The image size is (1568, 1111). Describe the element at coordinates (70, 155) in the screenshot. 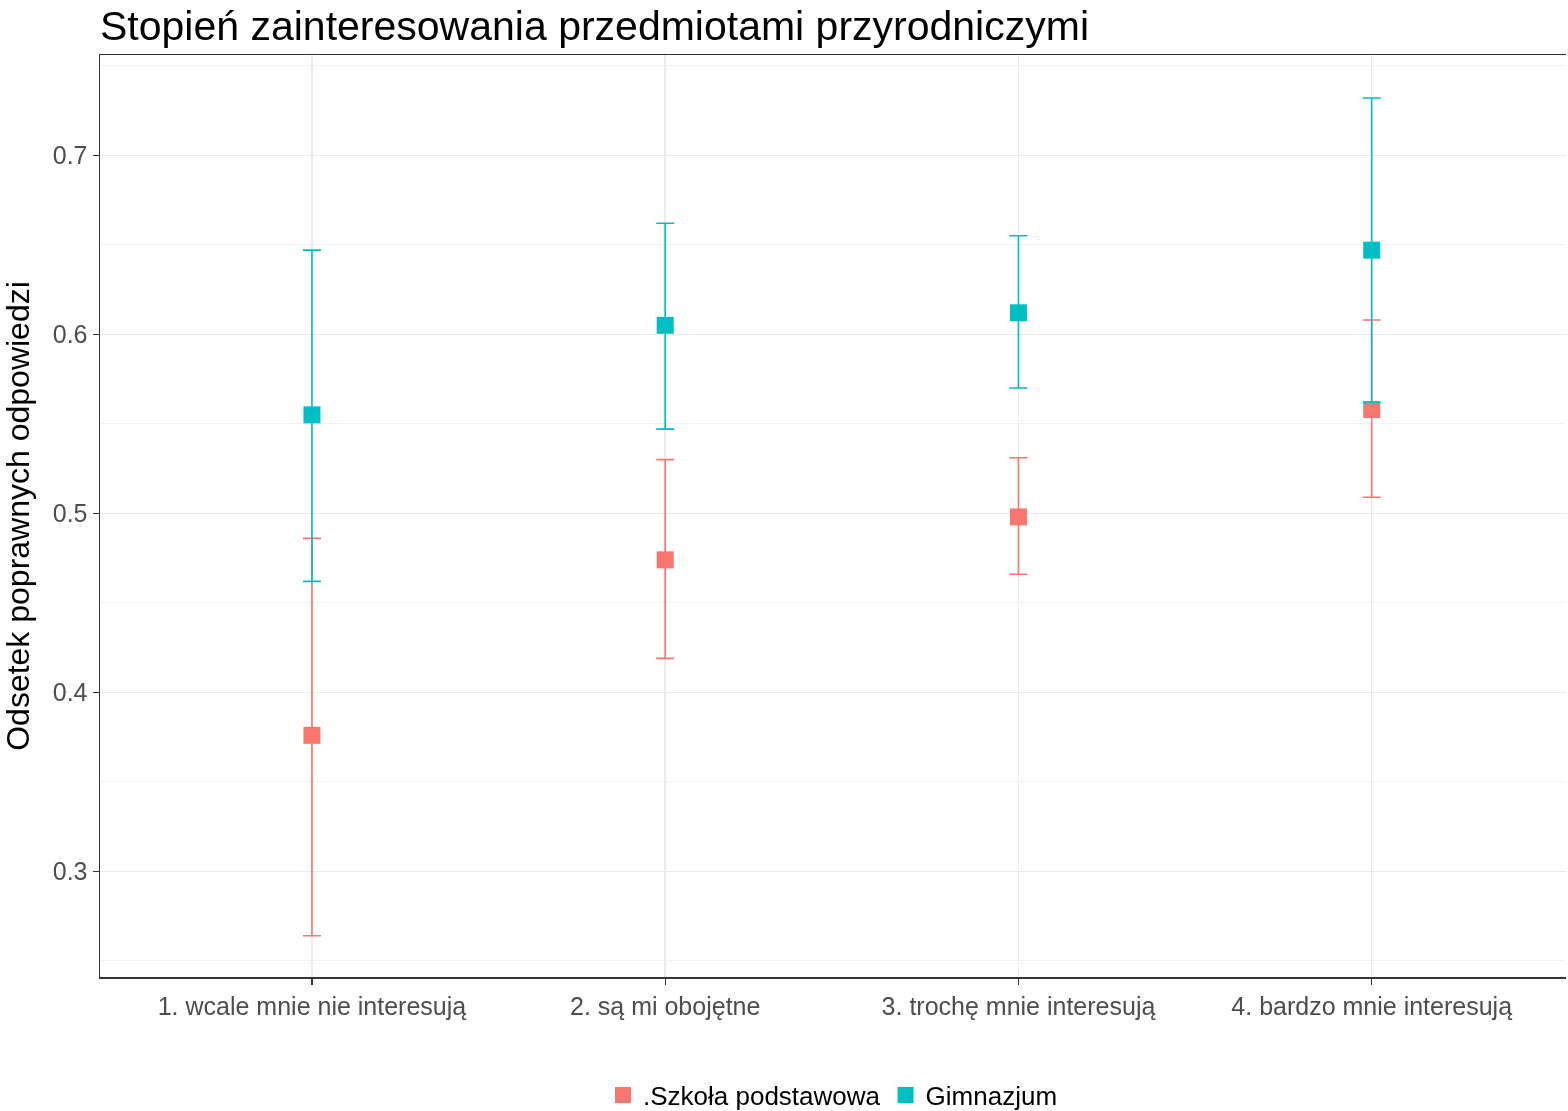

I see `y-tick-label: 0.7` at that location.